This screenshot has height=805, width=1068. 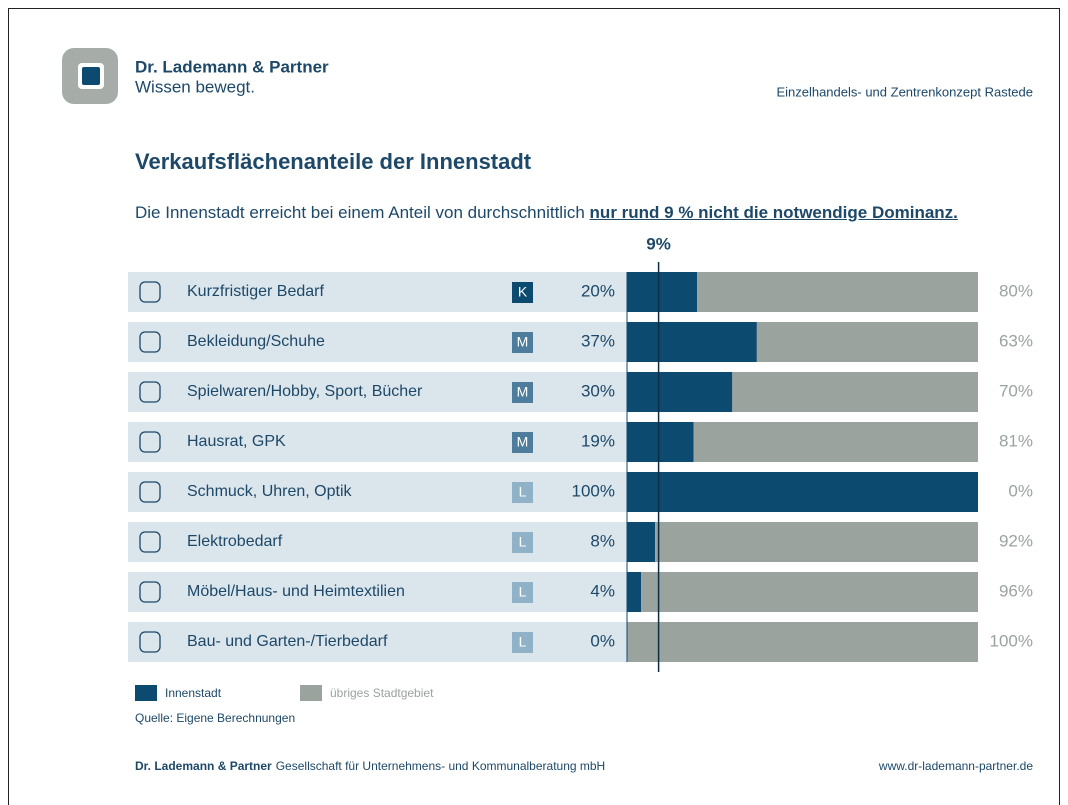 What do you see at coordinates (598, 440) in the screenshot?
I see `value-label: 19%` at bounding box center [598, 440].